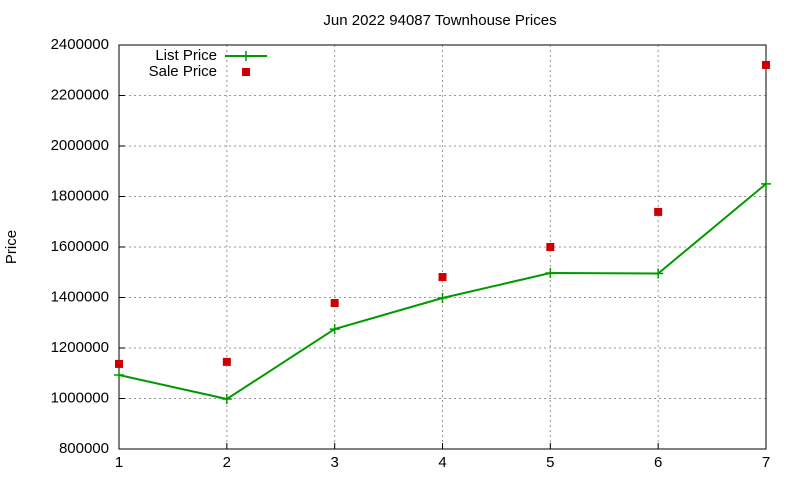 The height and width of the screenshot is (480, 800). I want to click on y-tick-label: 1800000, so click(80, 195).